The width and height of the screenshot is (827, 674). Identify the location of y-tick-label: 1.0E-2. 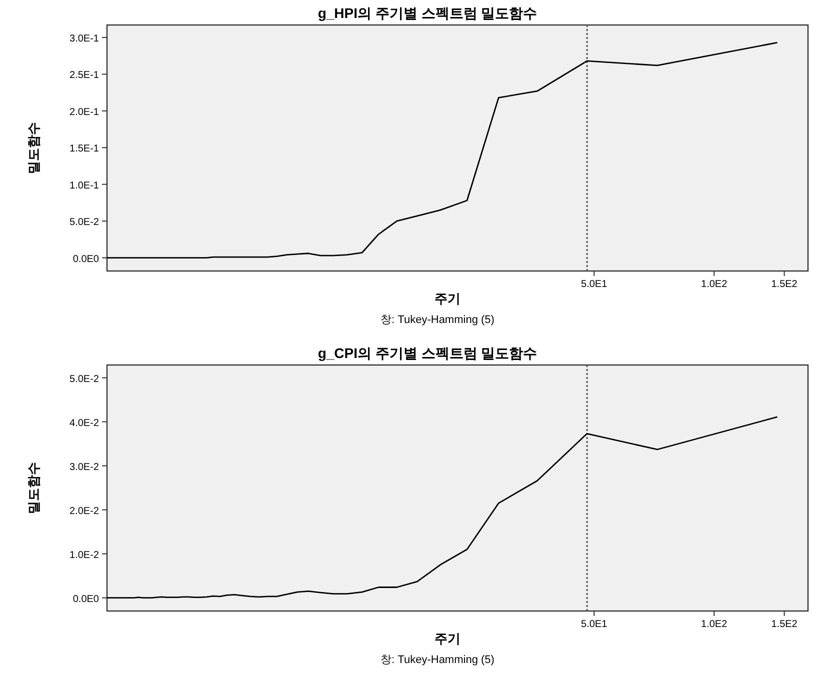
(85, 555).